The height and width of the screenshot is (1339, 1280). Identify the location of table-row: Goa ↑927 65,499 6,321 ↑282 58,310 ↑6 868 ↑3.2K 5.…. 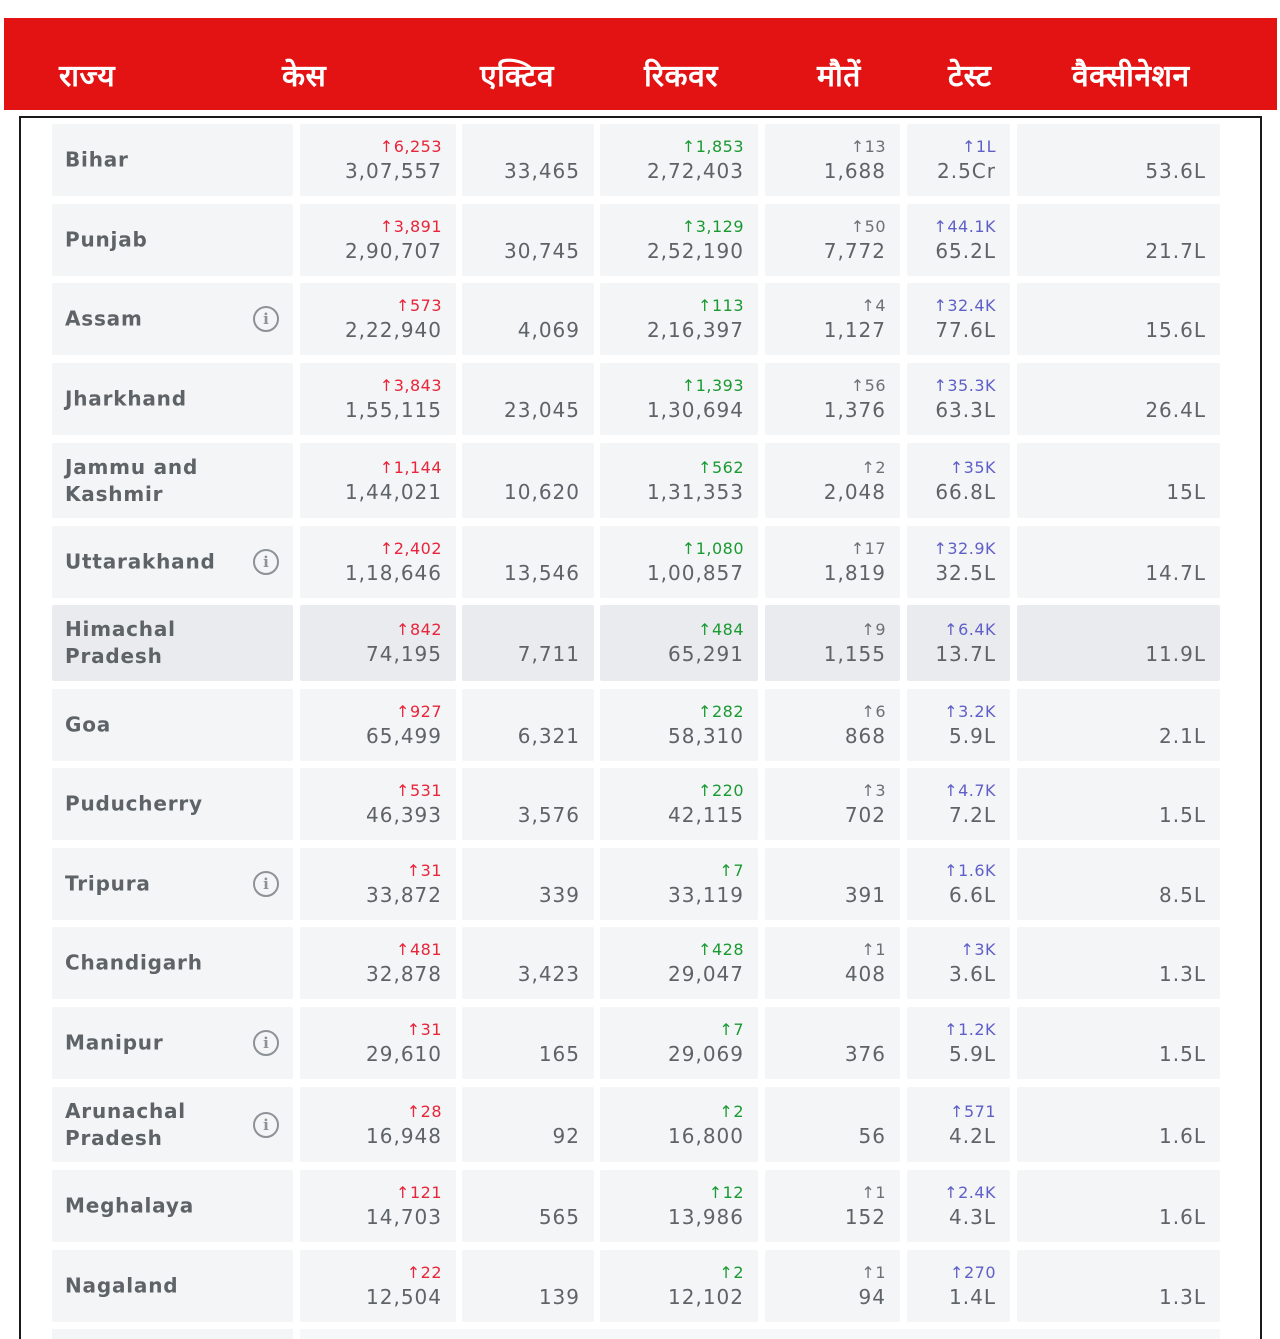
(636, 725).